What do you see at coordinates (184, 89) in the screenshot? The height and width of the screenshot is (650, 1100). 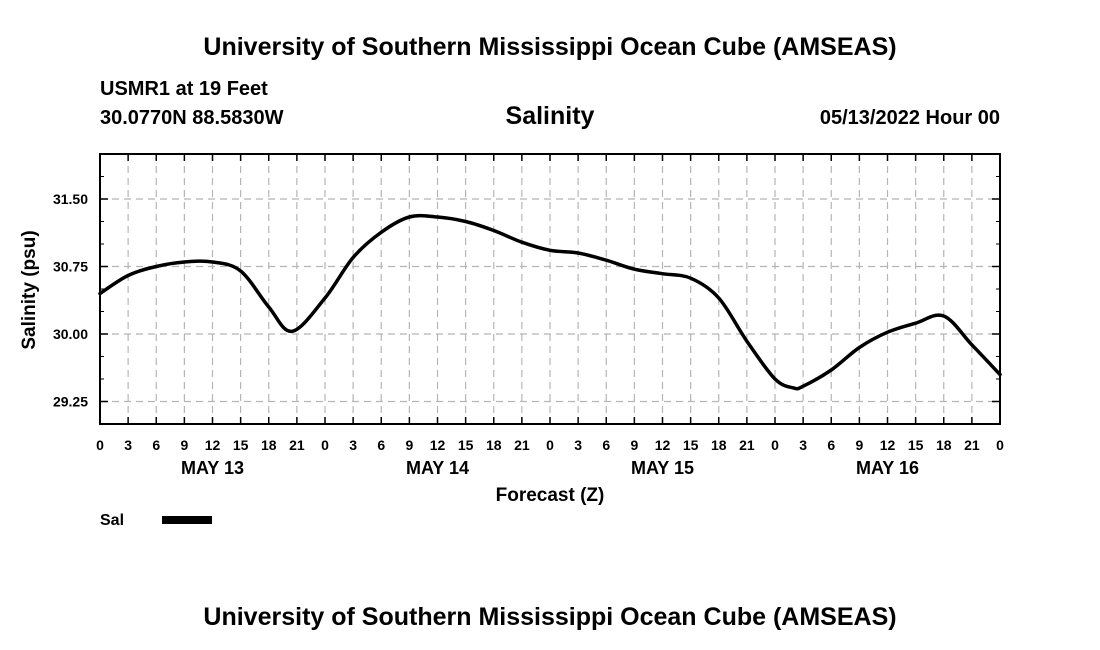 I see `station-label: USMR1 at 19 Feet` at bounding box center [184, 89].